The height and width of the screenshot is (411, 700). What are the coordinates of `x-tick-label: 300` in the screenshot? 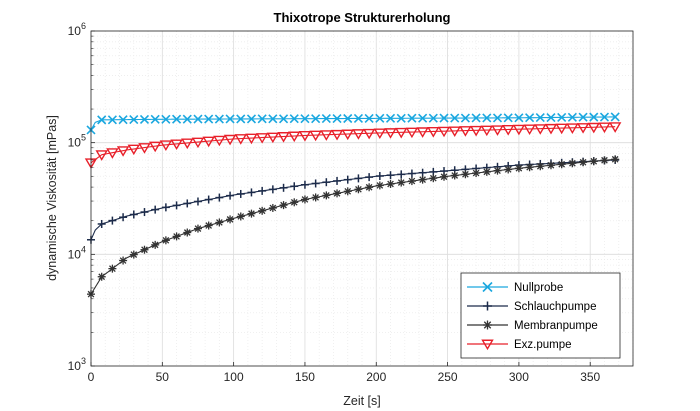 It's located at (519, 377).